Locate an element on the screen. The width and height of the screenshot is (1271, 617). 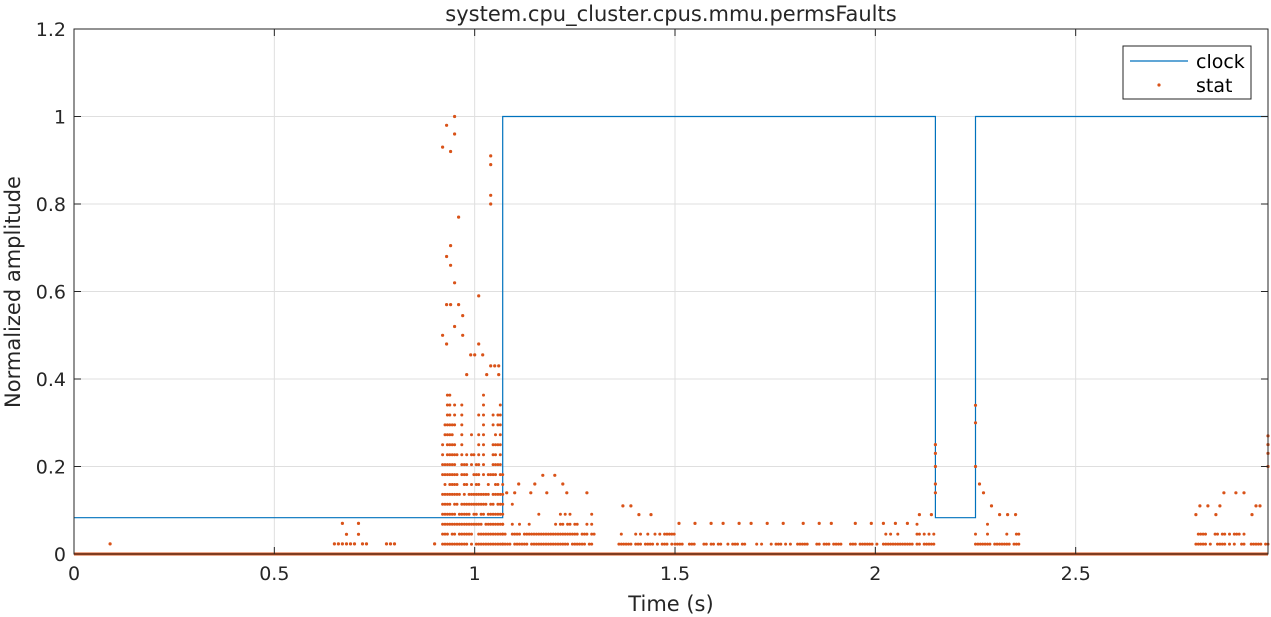
x-tick-label: 0 is located at coordinates (74, 574).